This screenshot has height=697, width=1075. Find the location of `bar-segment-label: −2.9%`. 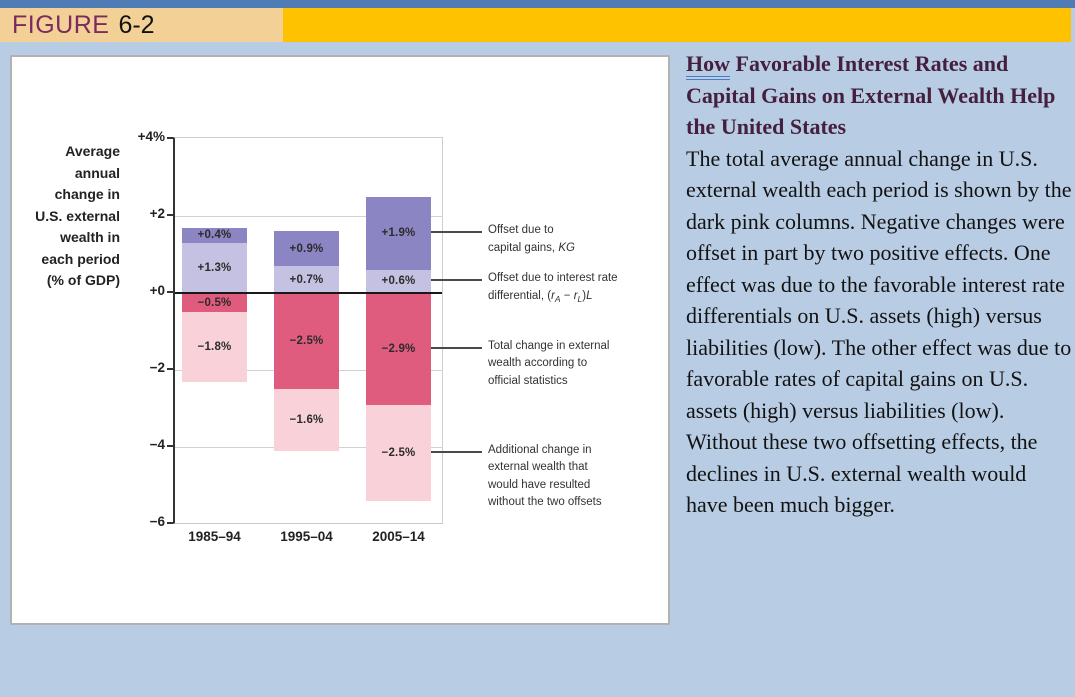

bar-segment-label: −2.9% is located at coordinates (398, 348).